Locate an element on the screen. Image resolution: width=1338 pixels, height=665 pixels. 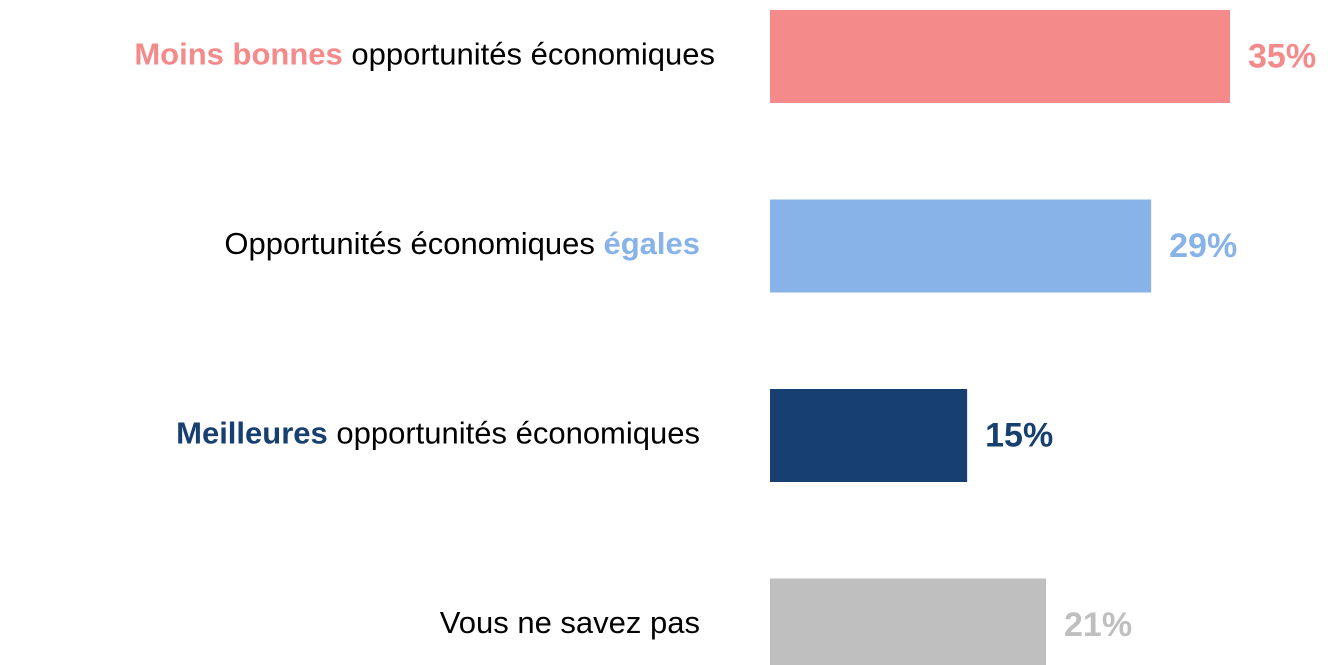
category-label-part: égales is located at coordinates (651, 243).